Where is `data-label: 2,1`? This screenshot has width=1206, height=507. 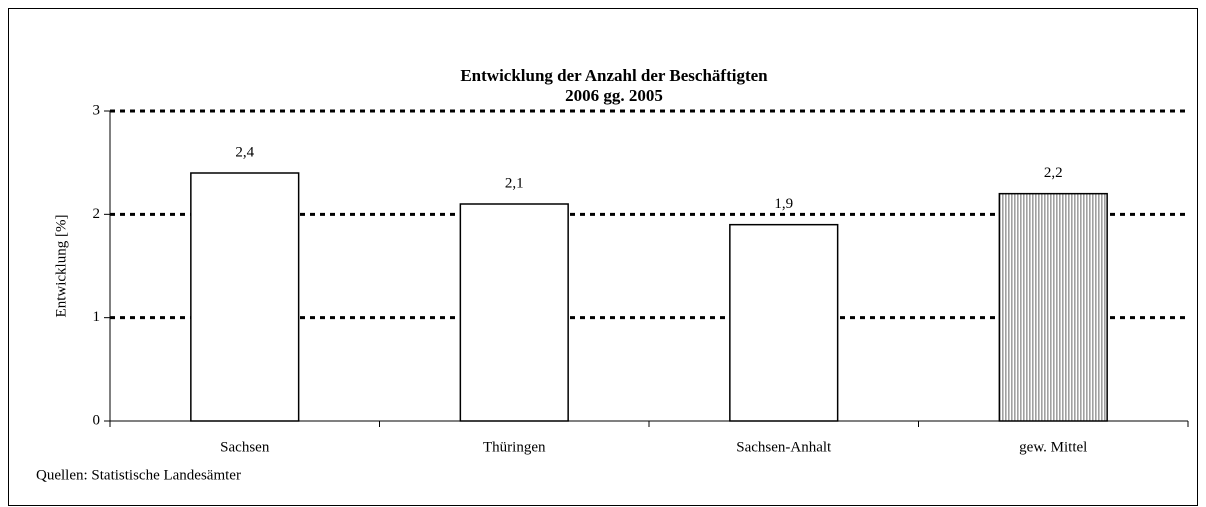 data-label: 2,1 is located at coordinates (514, 183).